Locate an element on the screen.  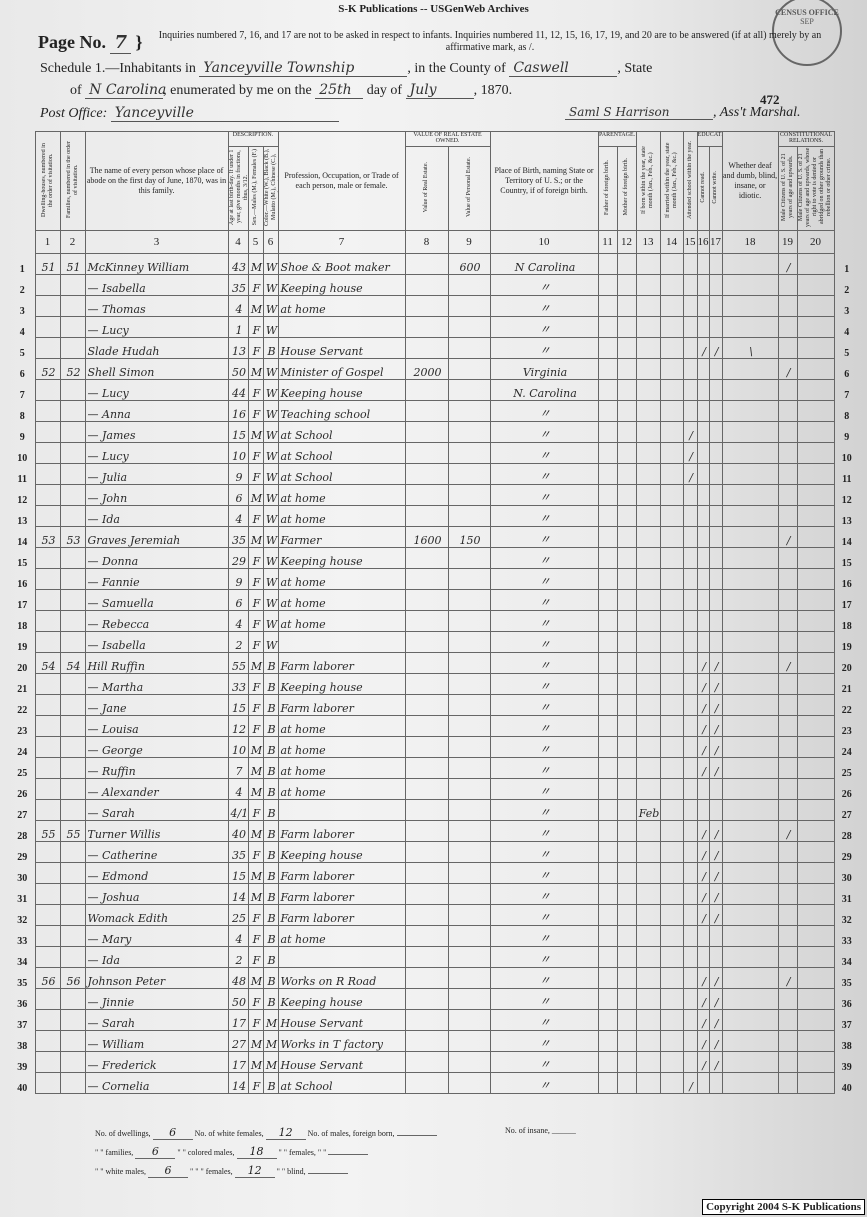
birthplace: N. Carolina is located at coordinates (544, 390).